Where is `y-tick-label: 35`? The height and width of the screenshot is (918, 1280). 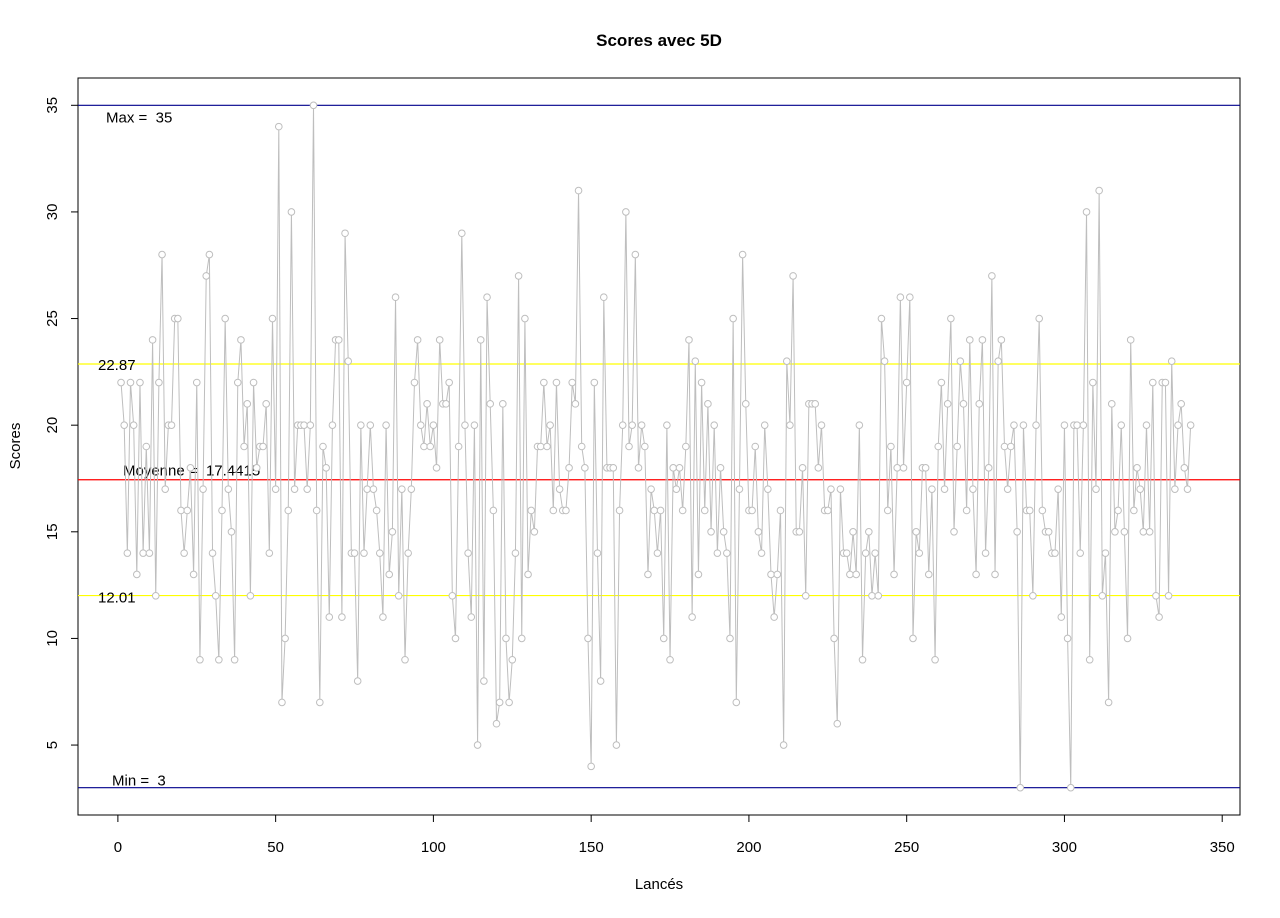
y-tick-label: 35 is located at coordinates (52, 105).